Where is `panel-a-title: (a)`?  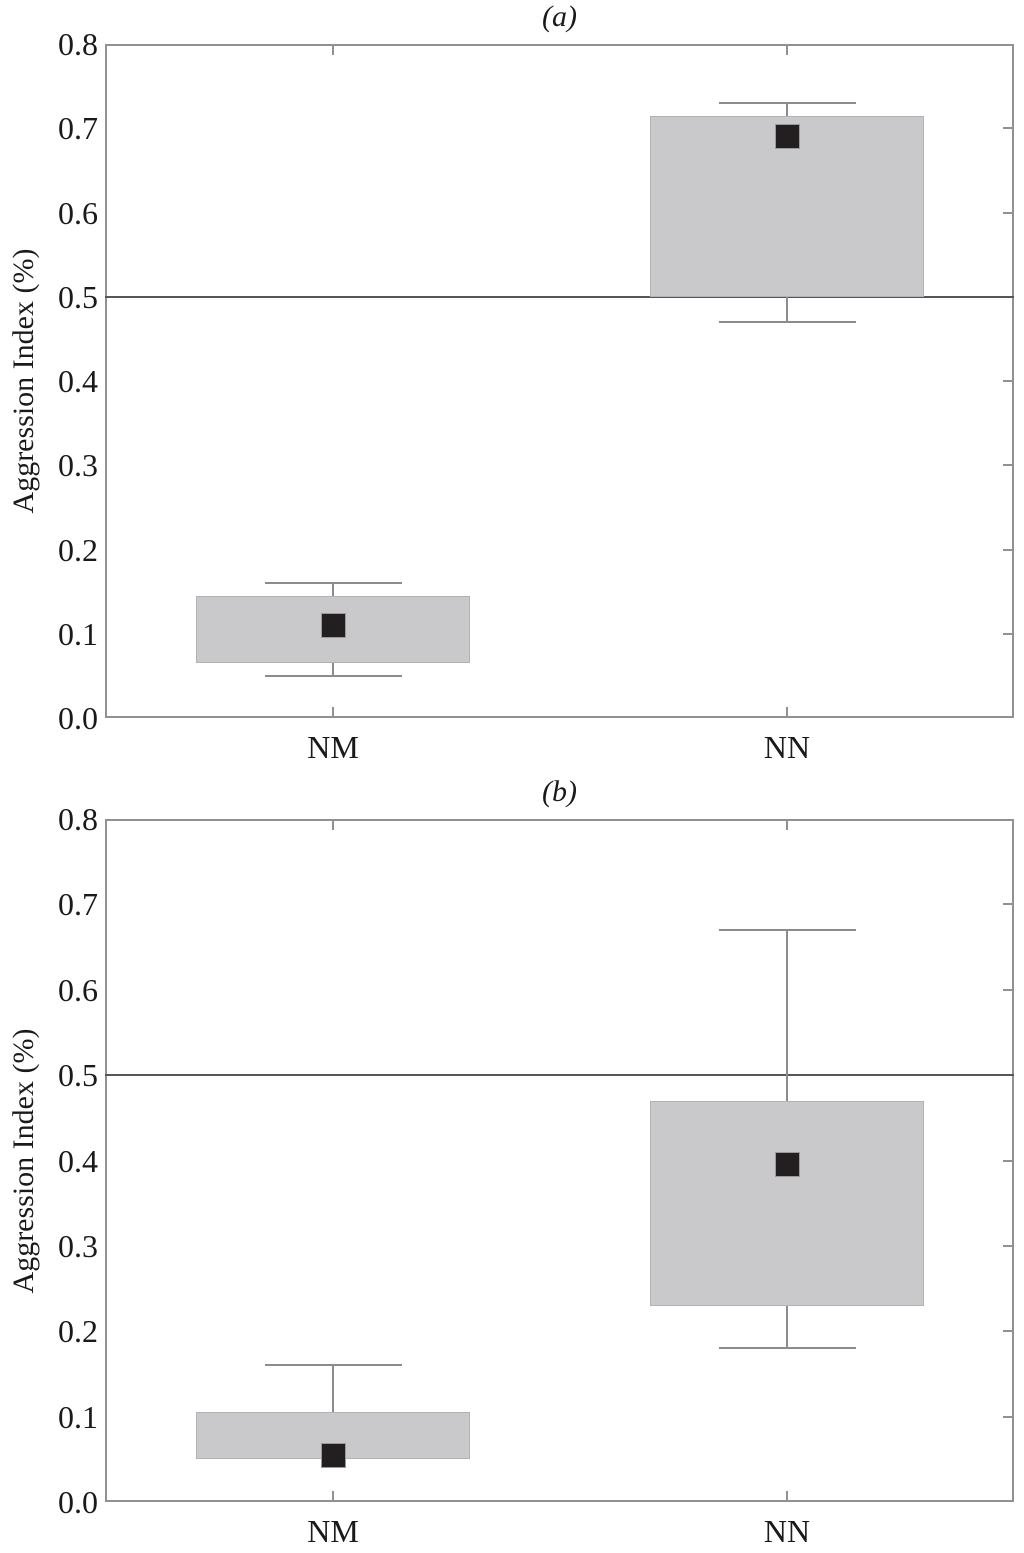
panel-a-title: (a) is located at coordinates (559, 16).